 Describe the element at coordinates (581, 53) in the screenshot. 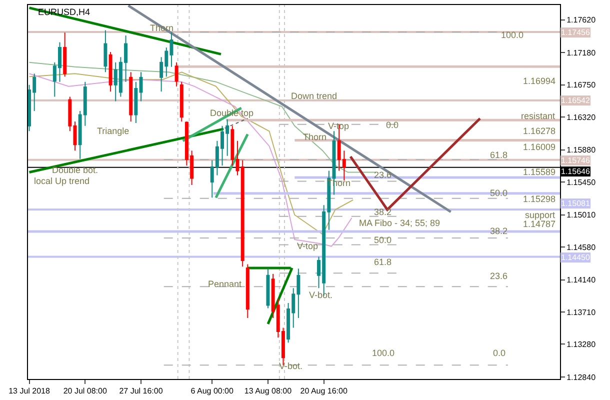

I see `y-tick-label: 1.17180` at that location.